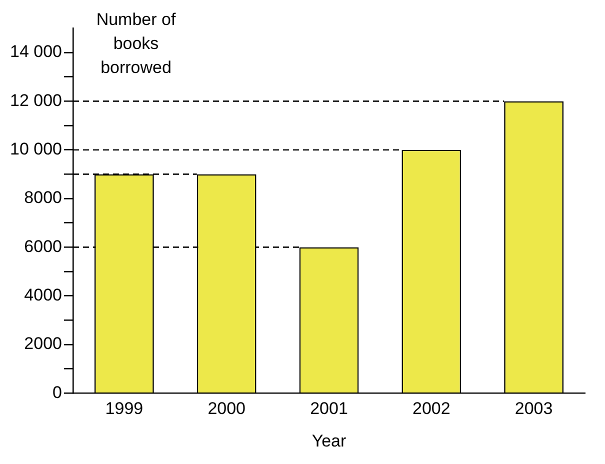  What do you see at coordinates (43, 198) in the screenshot?
I see `y-tick-label: 8000` at bounding box center [43, 198].